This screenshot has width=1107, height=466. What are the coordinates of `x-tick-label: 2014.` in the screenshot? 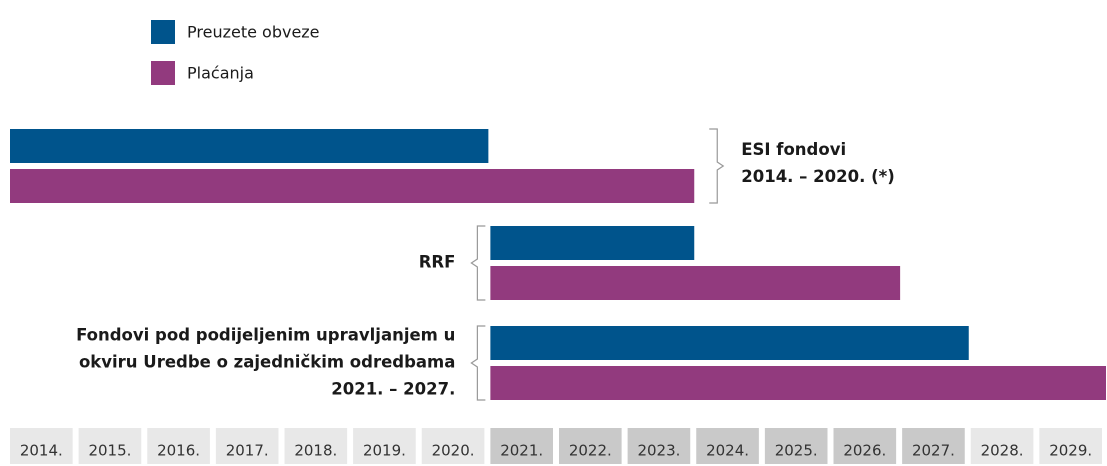 It's located at (41, 451).